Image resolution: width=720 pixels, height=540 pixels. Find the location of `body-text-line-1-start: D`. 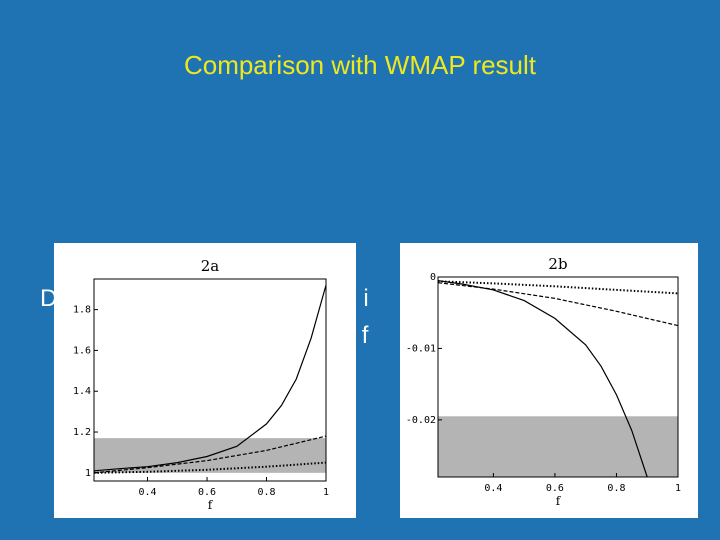

body-text-line-1-start: D is located at coordinates (49, 298).